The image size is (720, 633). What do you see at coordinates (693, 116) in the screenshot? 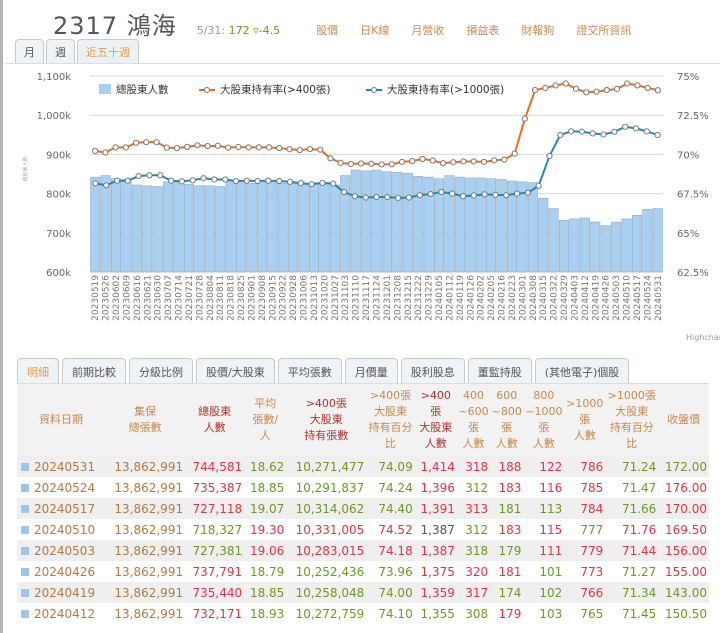
I see `svg-text: 72.5%` at bounding box center [693, 116].